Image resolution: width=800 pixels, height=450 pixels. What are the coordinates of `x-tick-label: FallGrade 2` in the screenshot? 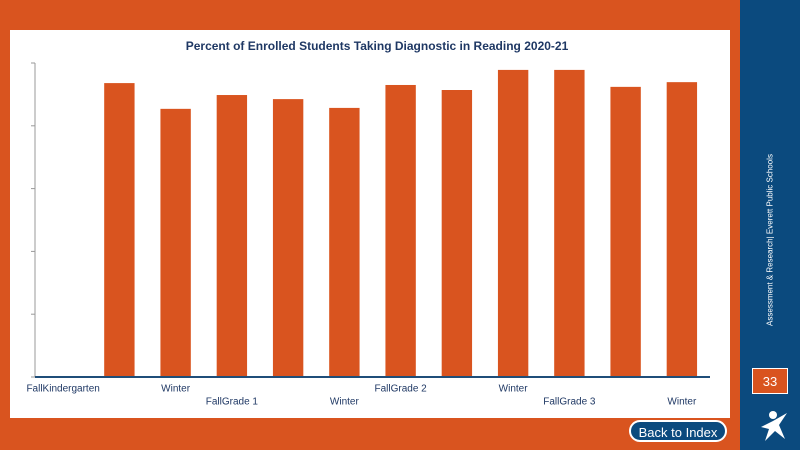 It's located at (401, 389).